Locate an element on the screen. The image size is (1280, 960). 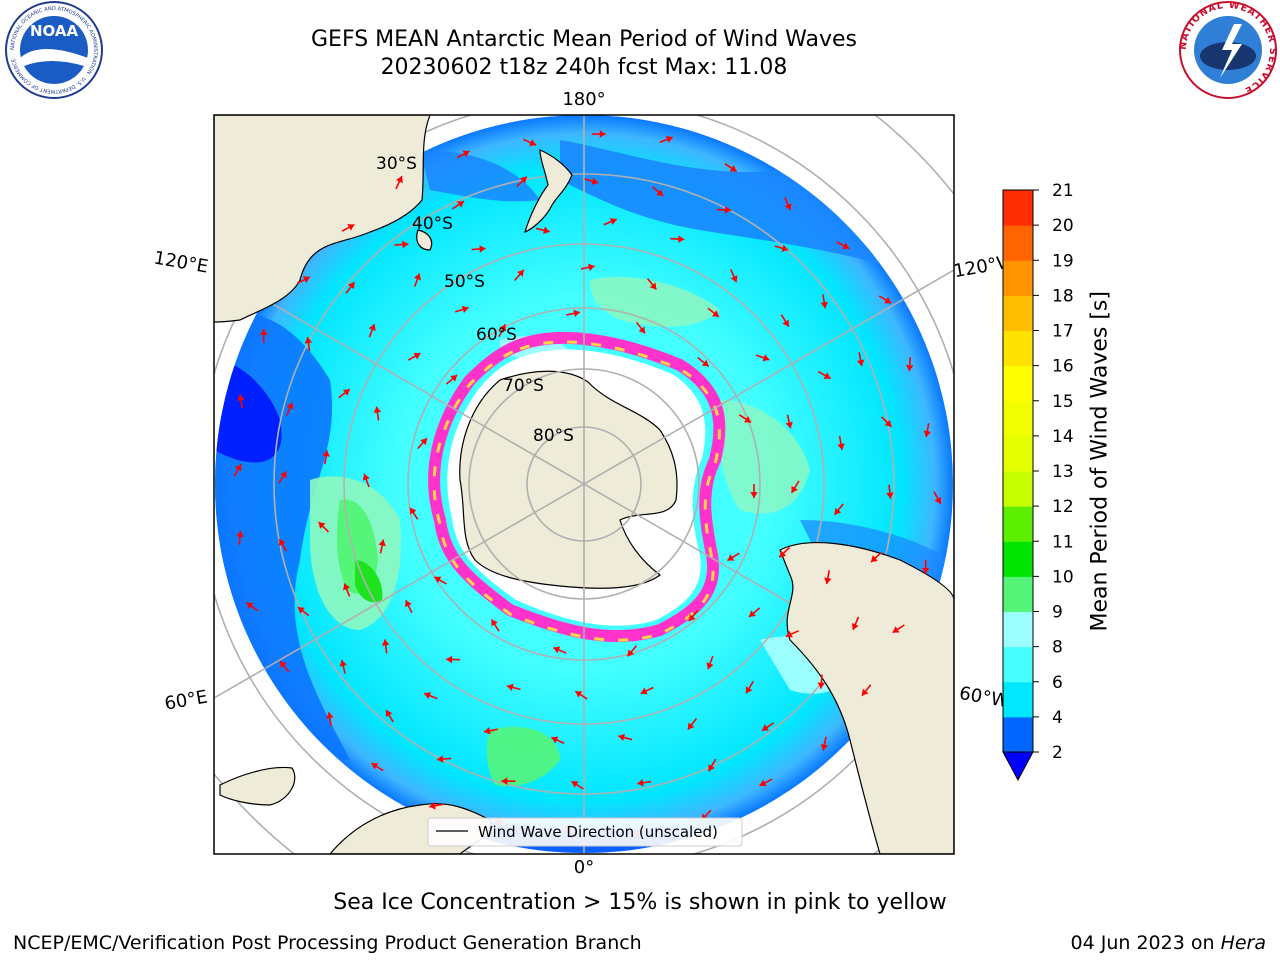
colorbar-tick-label: 18 is located at coordinates (1063, 296).